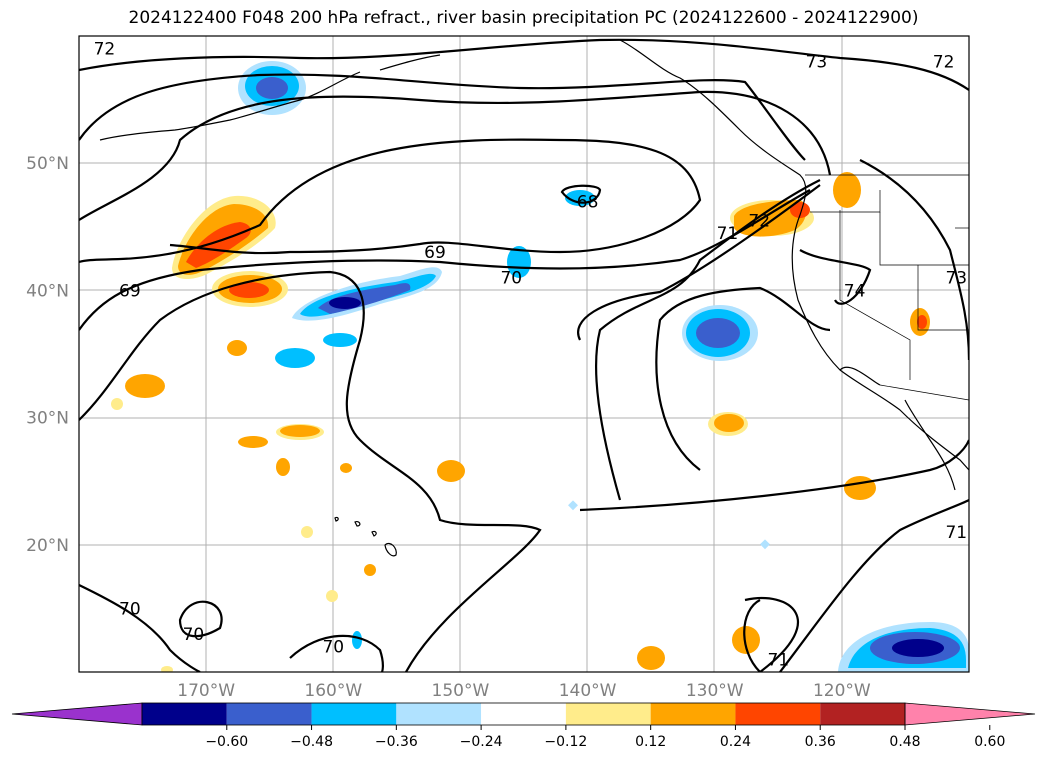  Describe the element at coordinates (887, 287) in the screenshot. I see `political-borders` at that location.